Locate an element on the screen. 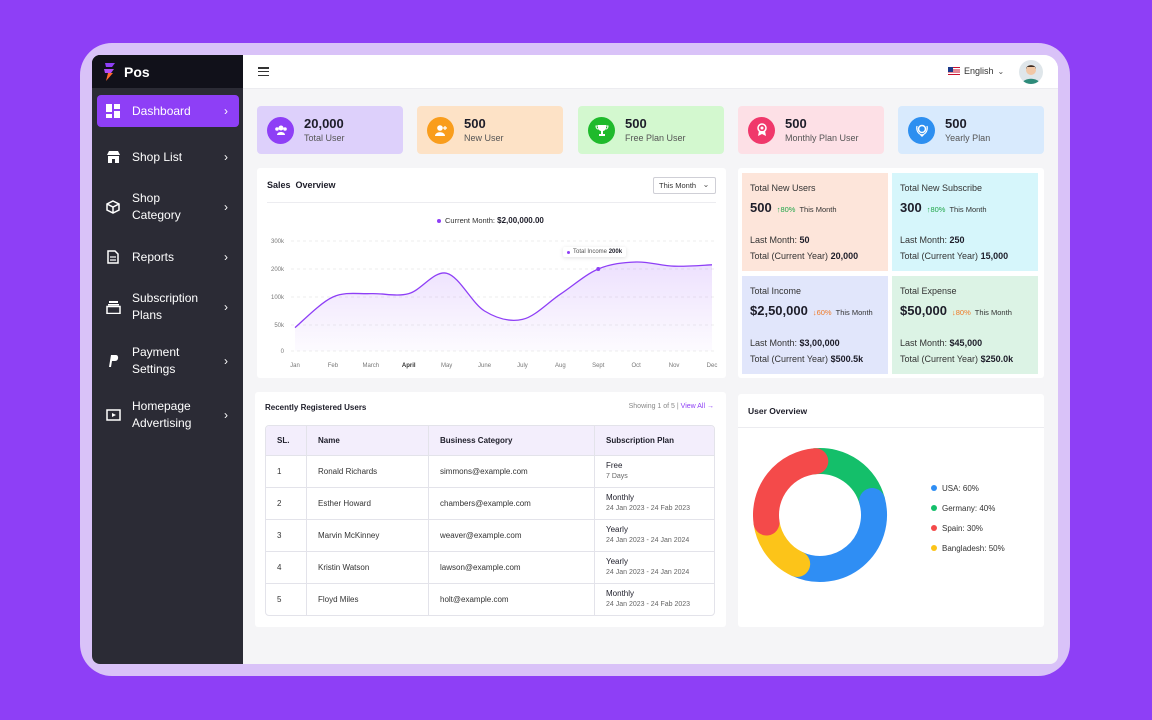 Image resolution: width=1152 pixels, height=720 pixels. period-select: This Month ⌄ is located at coordinates (684, 185).